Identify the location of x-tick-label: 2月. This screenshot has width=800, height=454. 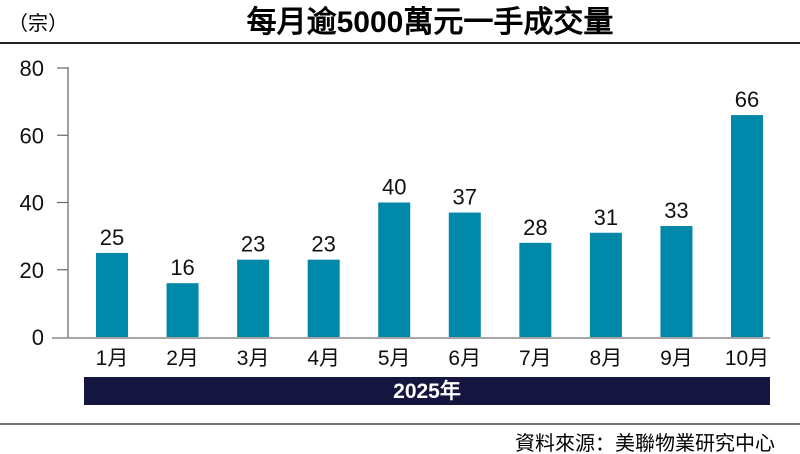
(182, 358).